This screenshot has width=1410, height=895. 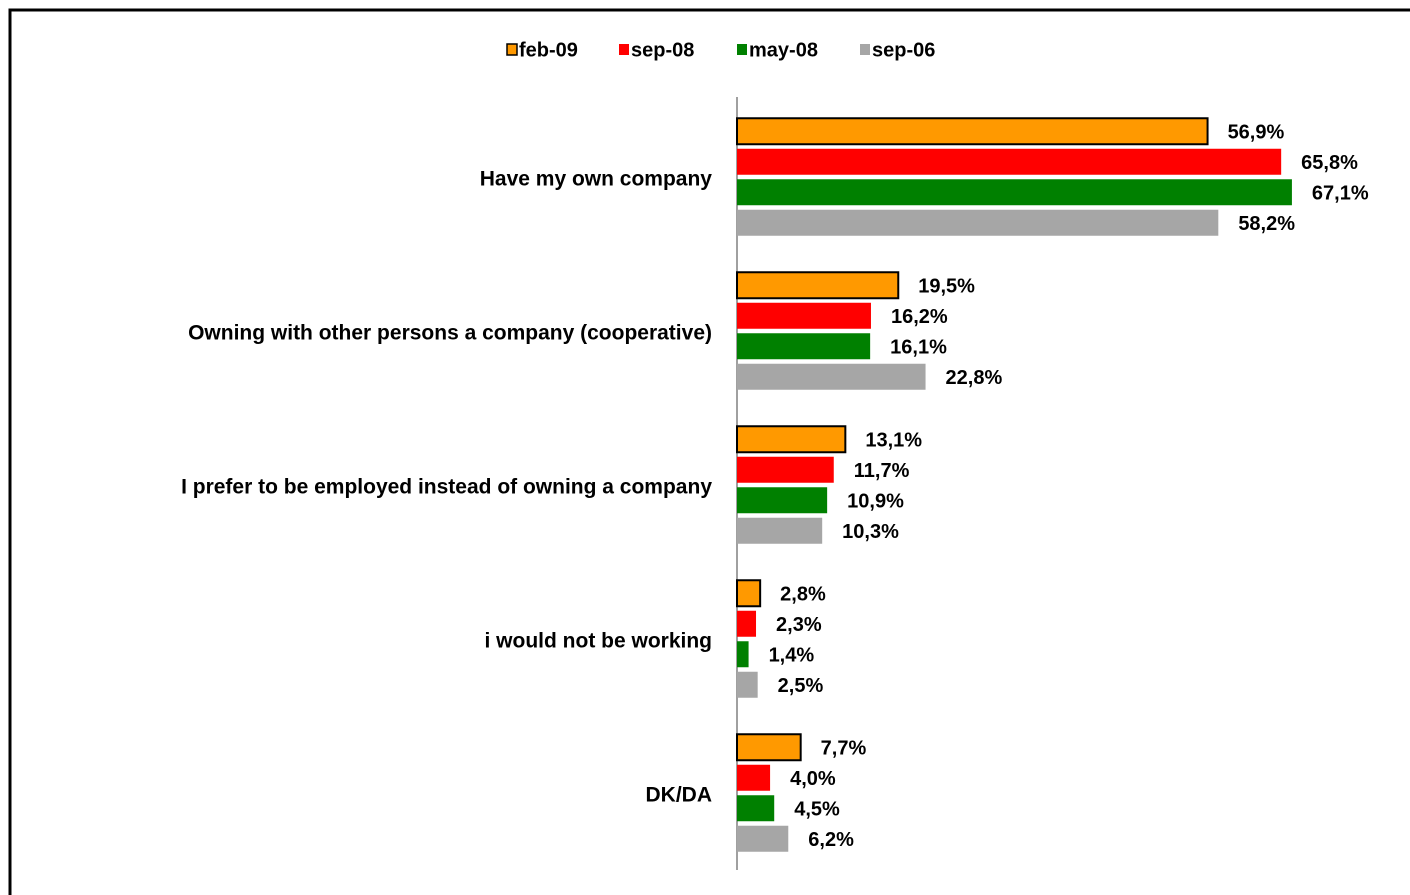 What do you see at coordinates (792, 656) in the screenshot?
I see `value-label: 1,4%` at bounding box center [792, 656].